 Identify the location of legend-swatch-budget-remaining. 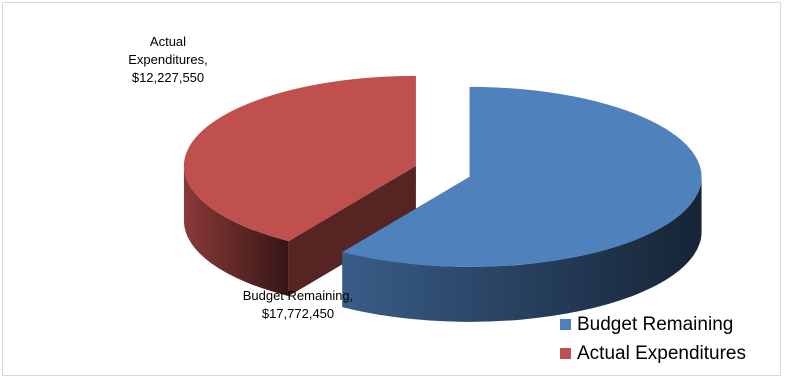
(565, 324).